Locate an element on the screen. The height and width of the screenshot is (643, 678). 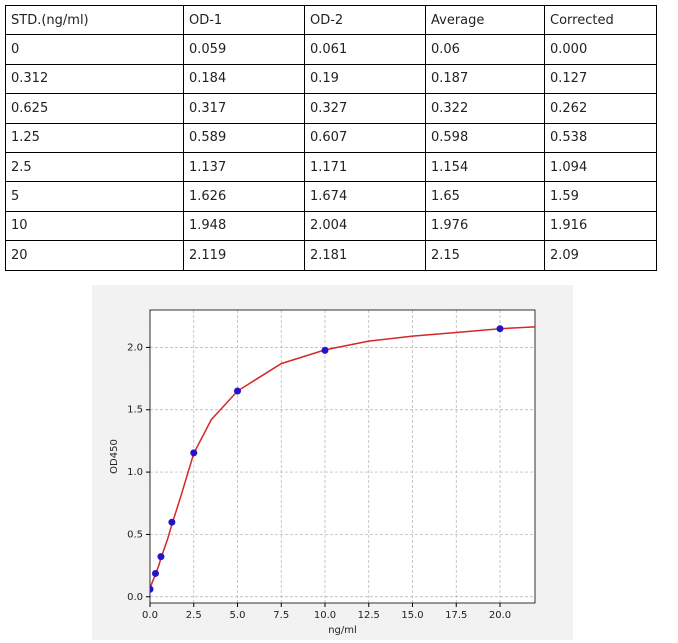
table-cell: 1.137 is located at coordinates (244, 167).